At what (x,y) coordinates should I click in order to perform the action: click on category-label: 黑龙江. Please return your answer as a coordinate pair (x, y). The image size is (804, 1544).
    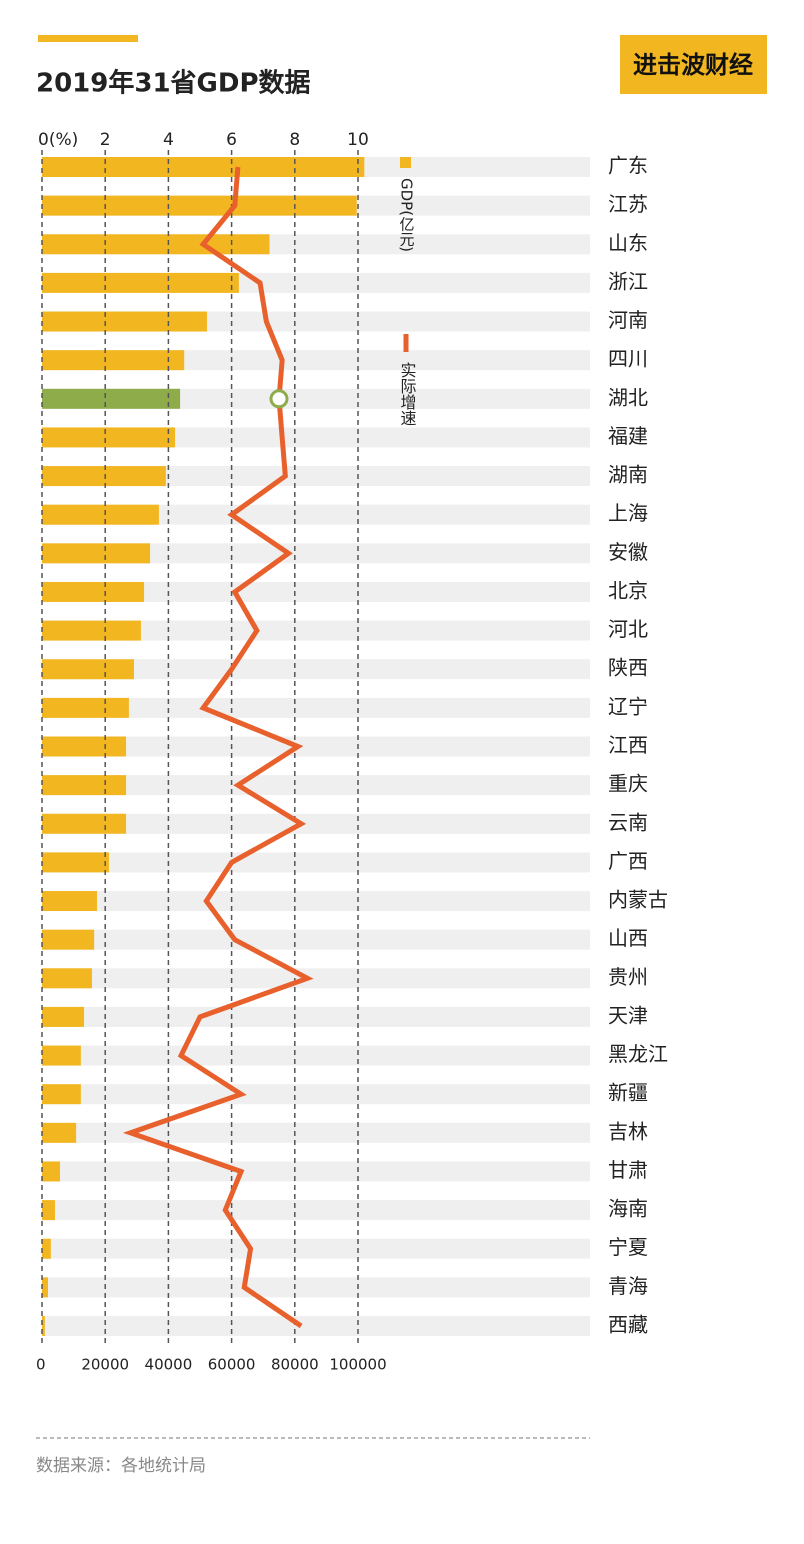
    Looking at the image, I should click on (638, 1054).